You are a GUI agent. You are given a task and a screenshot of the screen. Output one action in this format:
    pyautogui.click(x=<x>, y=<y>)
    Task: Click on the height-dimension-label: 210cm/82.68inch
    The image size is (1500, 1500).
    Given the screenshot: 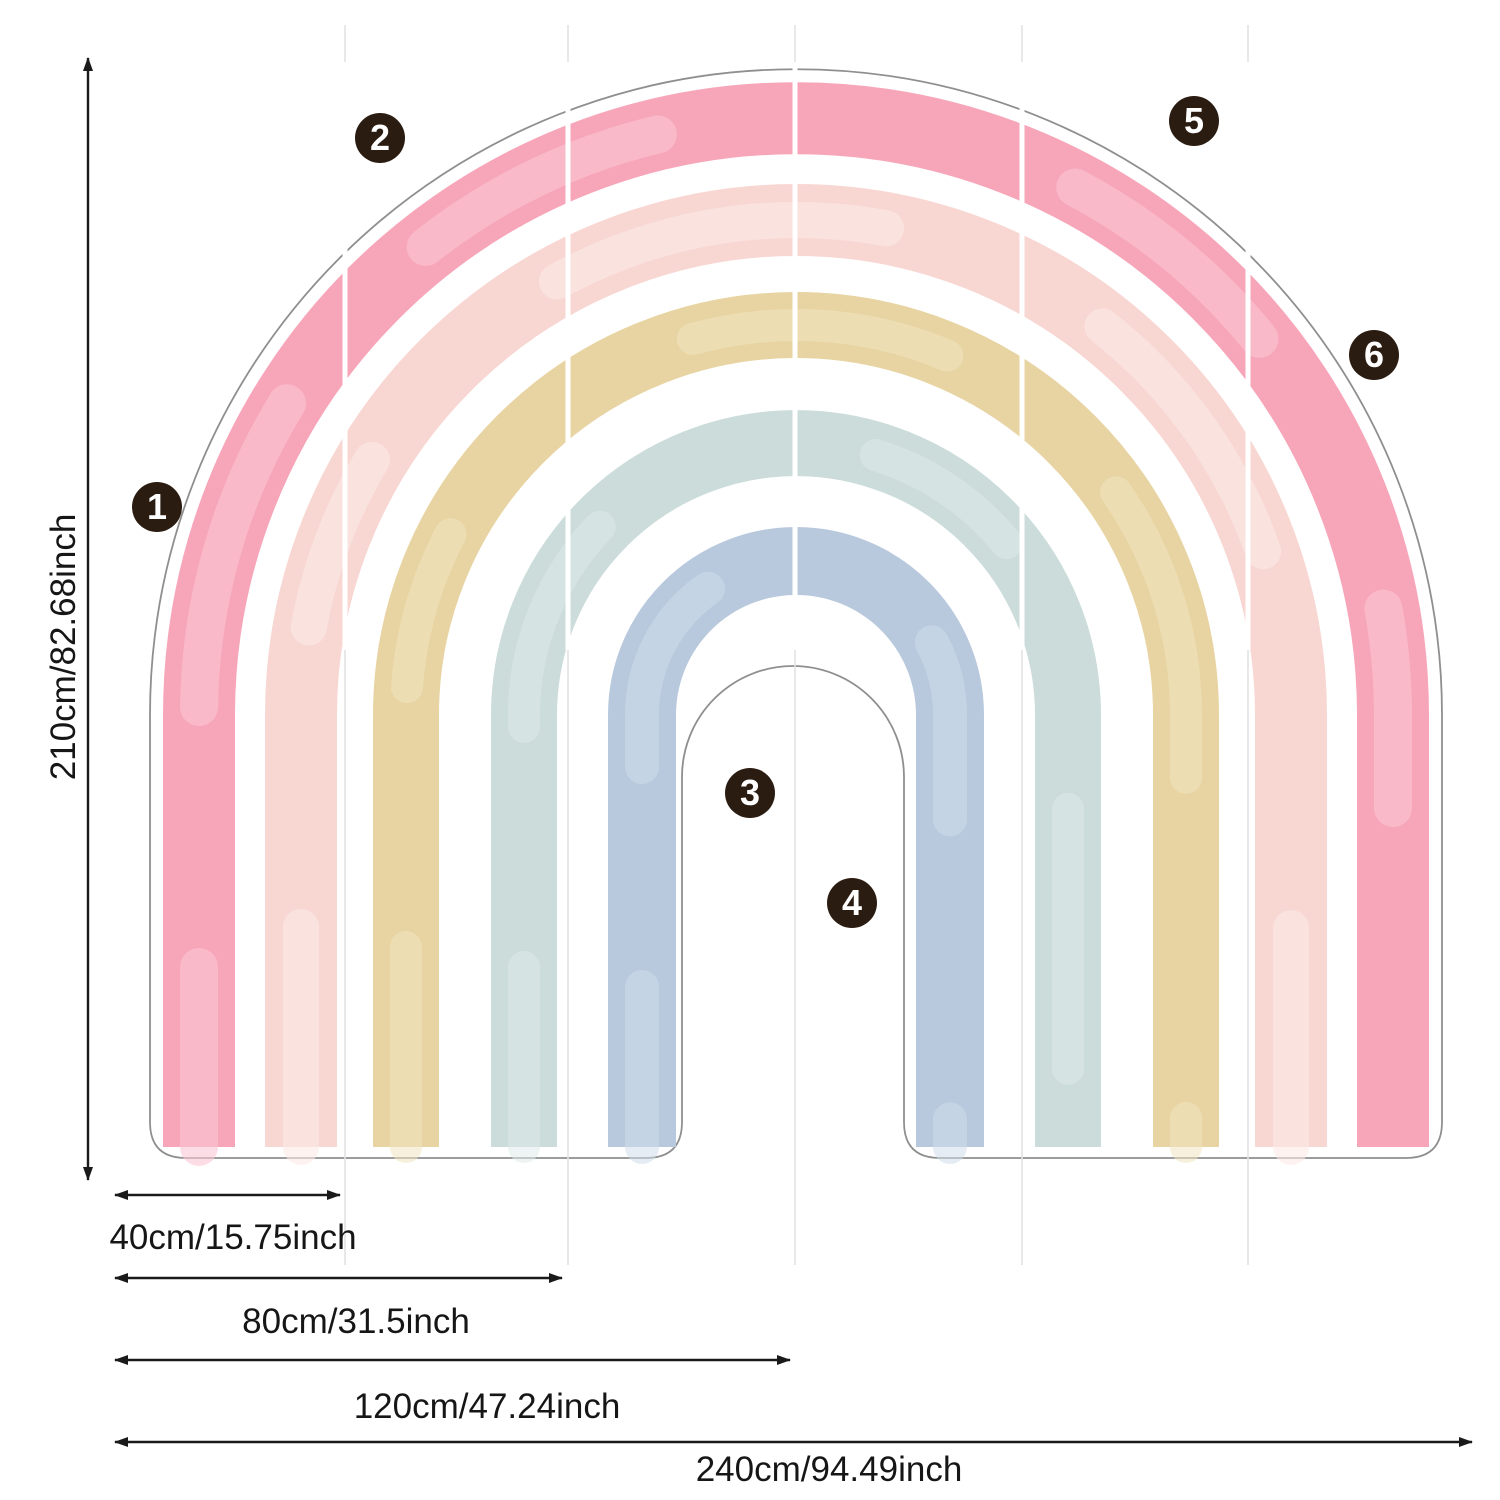 What is the action you would take?
    pyautogui.click(x=63, y=647)
    